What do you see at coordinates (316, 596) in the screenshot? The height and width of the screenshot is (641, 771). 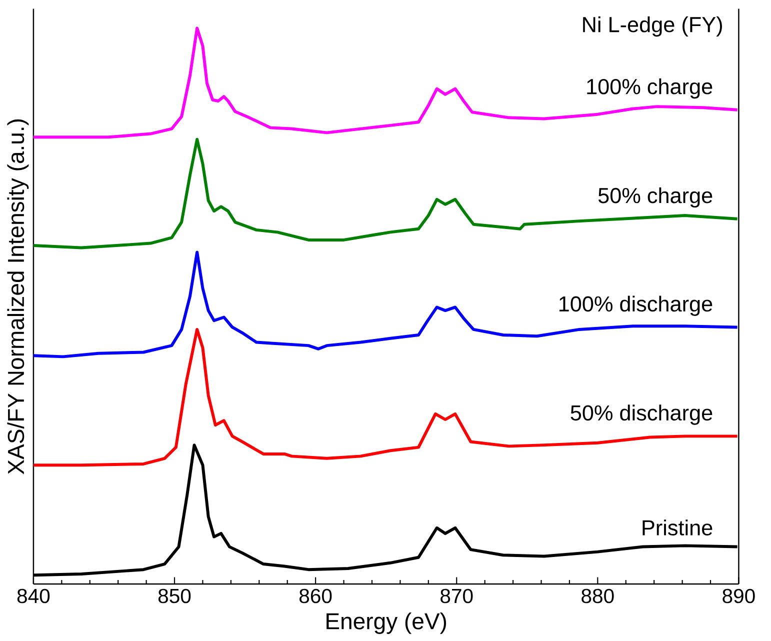 I see `x-tick-label: 860` at bounding box center [316, 596].